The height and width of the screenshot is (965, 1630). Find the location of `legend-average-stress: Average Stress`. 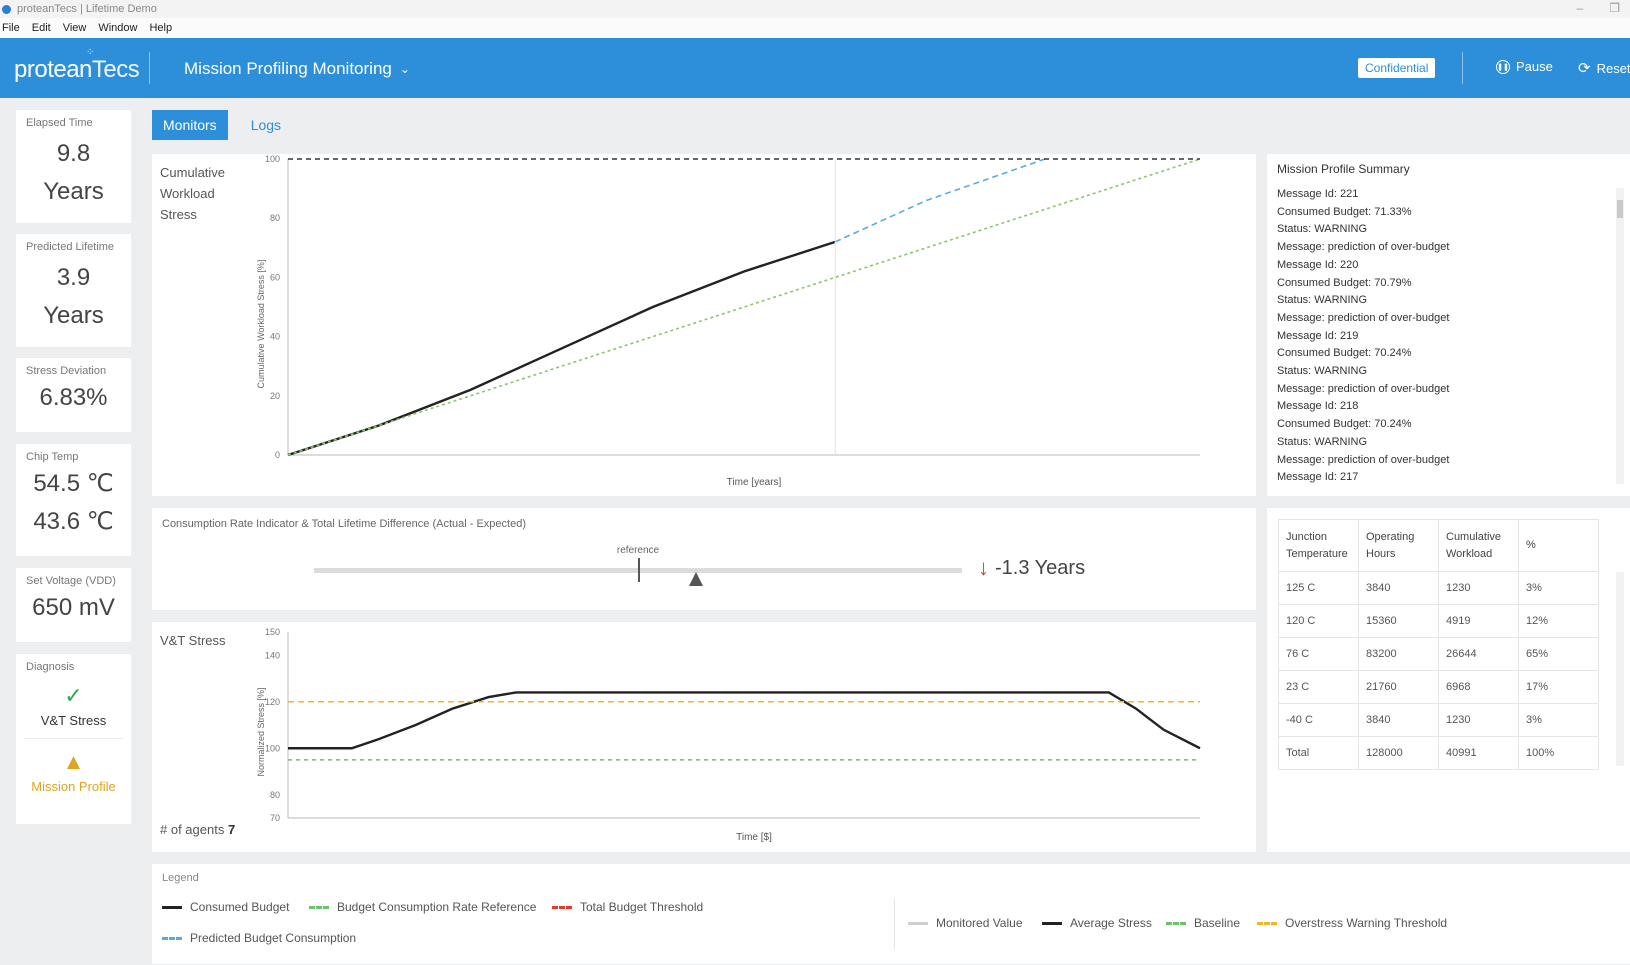

legend-average-stress: Average Stress is located at coordinates (1097, 923).